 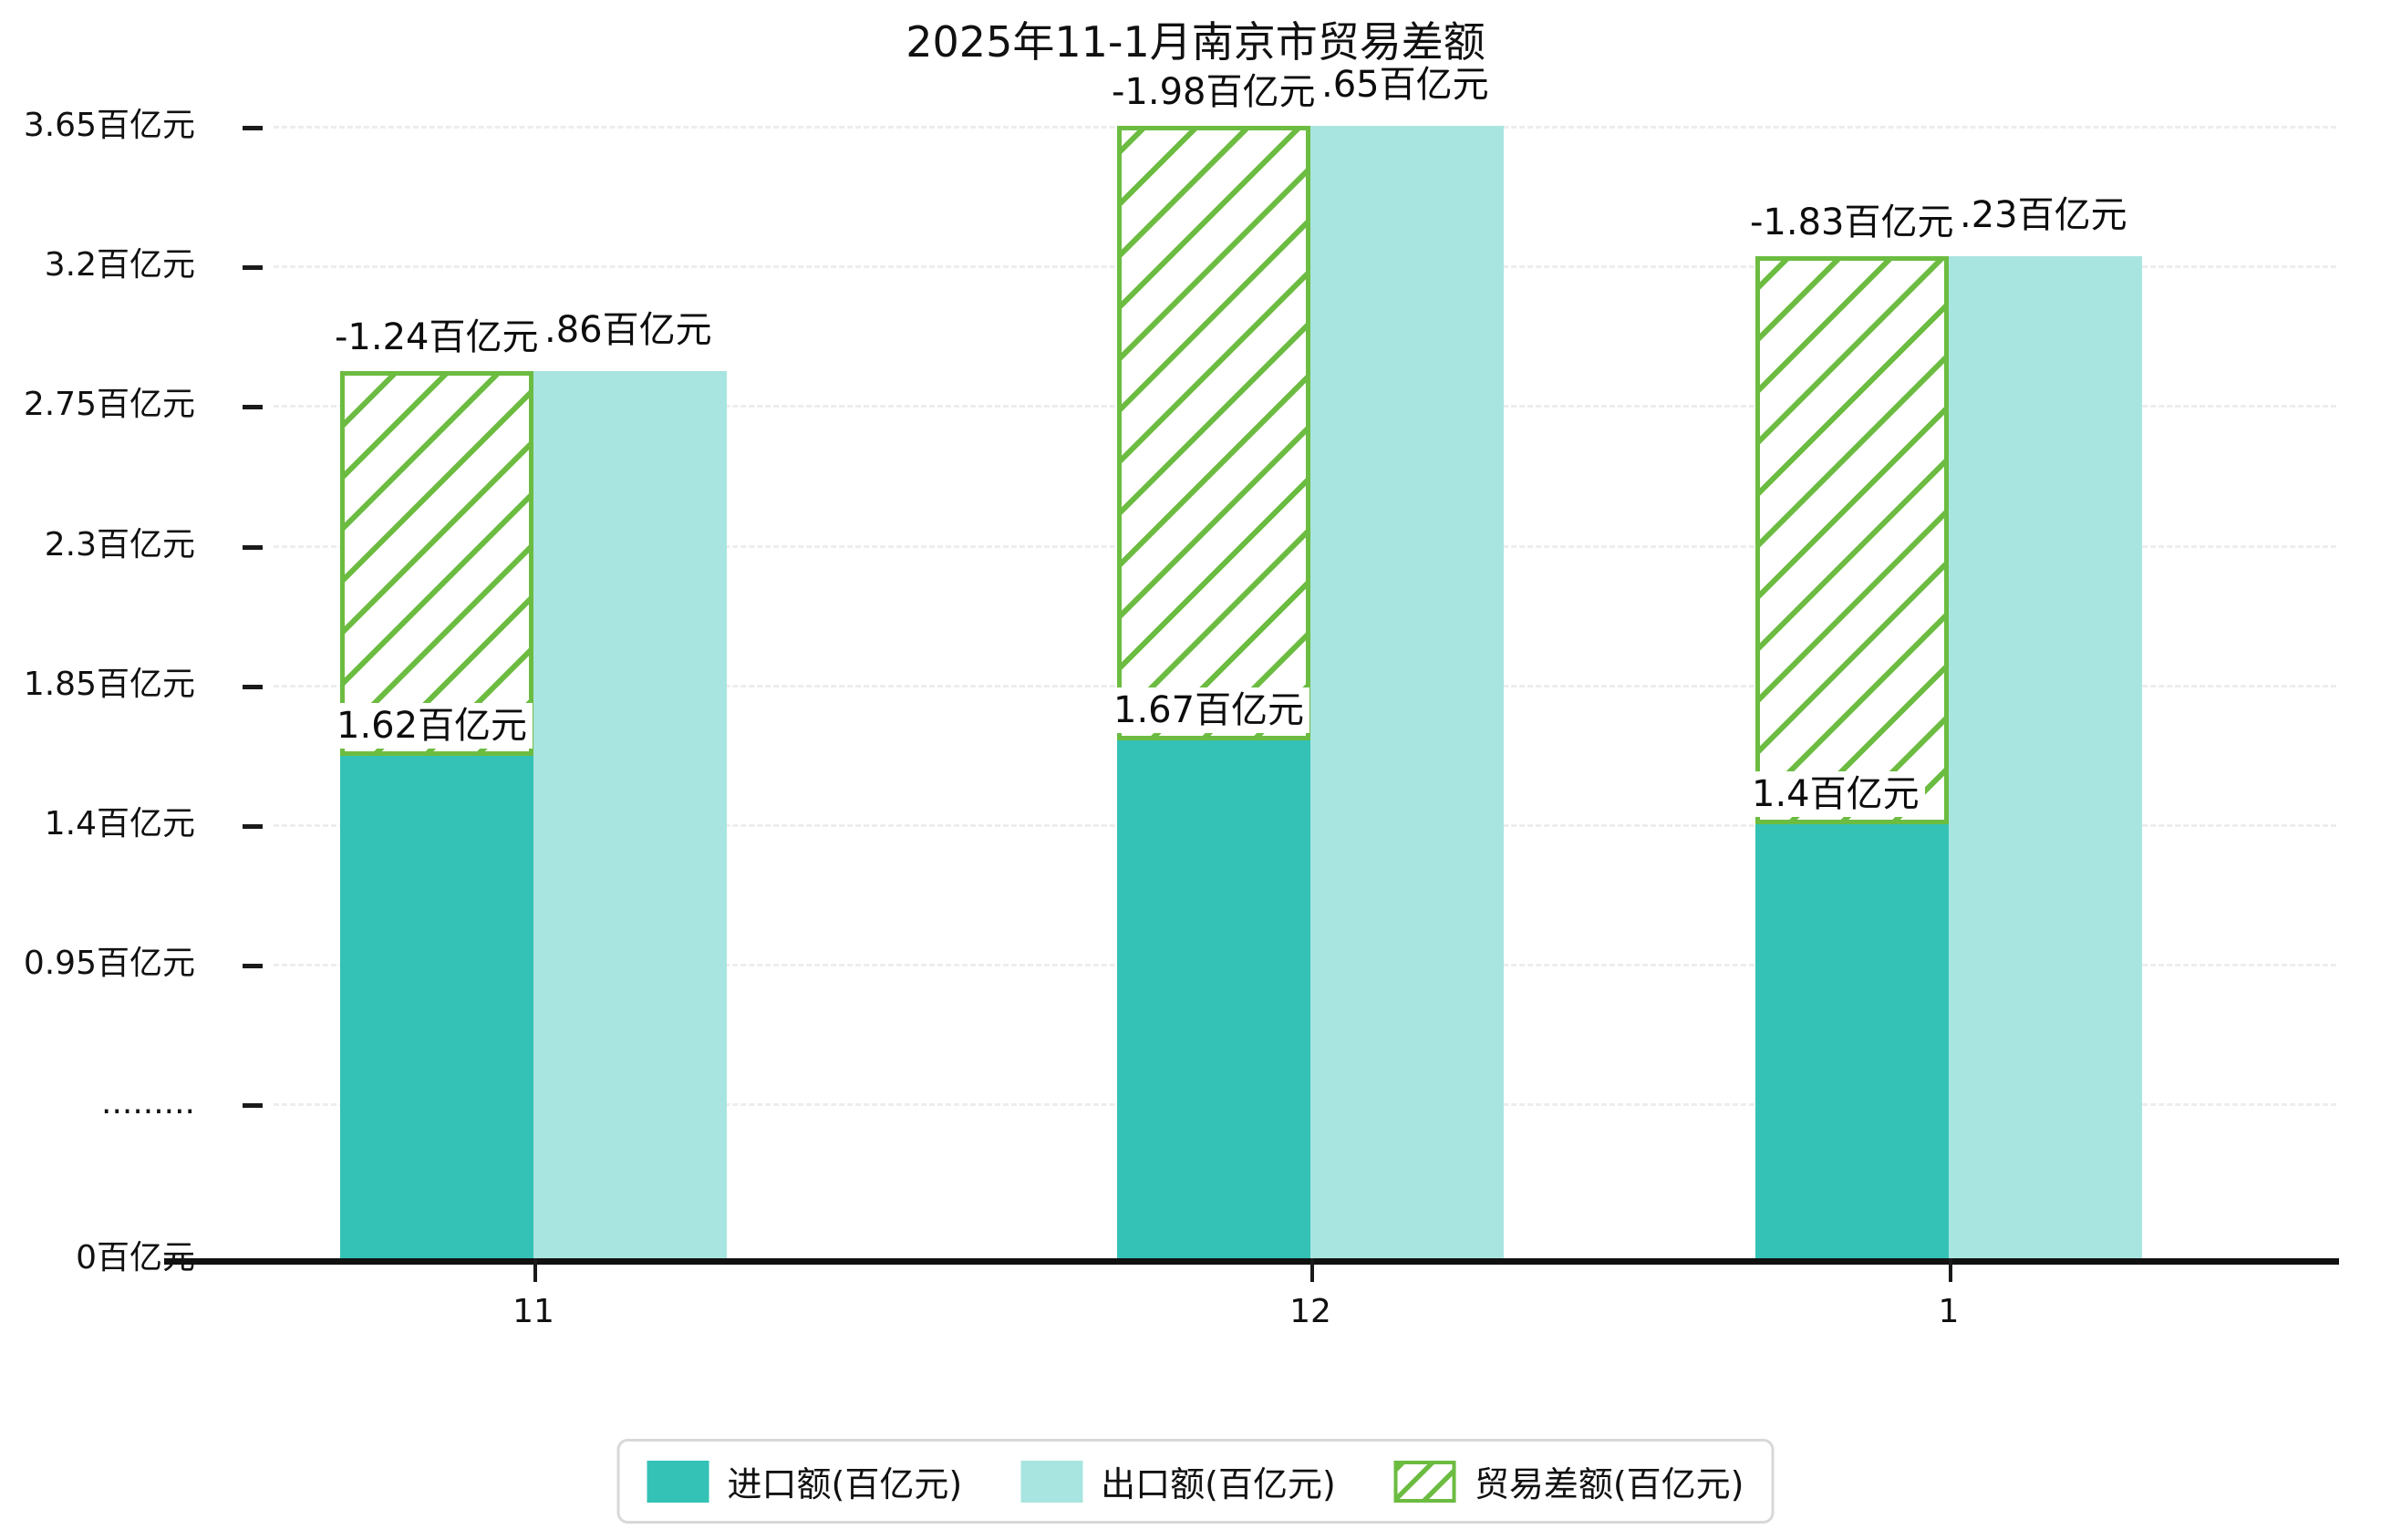 I want to click on legend-item-import: 进口额(百亿元), so click(x=805, y=1481).